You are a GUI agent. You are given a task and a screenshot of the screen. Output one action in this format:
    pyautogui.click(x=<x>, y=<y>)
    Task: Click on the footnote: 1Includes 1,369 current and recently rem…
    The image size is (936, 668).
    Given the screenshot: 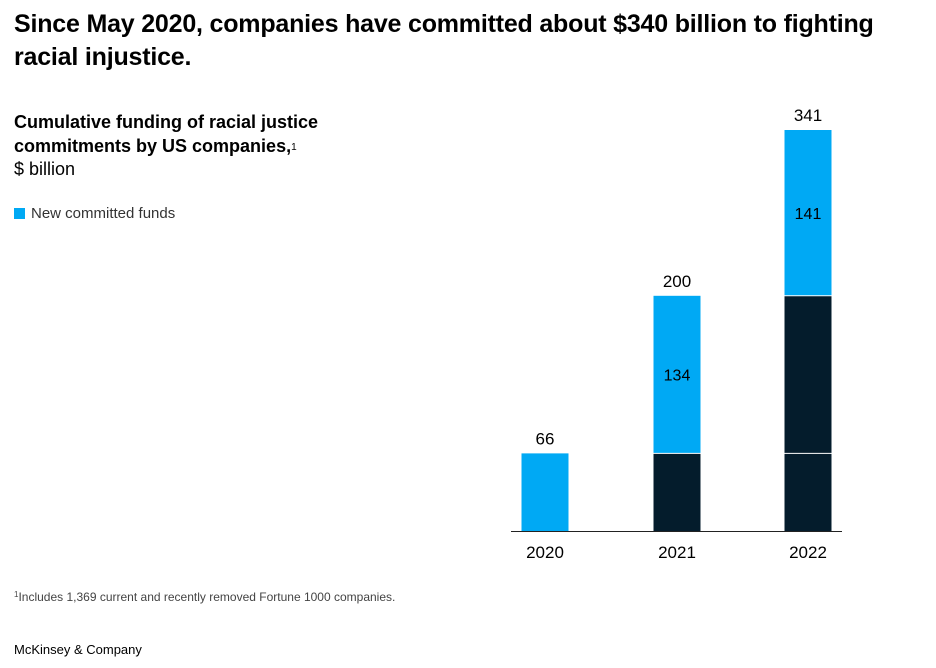 What is the action you would take?
    pyautogui.click(x=204, y=597)
    